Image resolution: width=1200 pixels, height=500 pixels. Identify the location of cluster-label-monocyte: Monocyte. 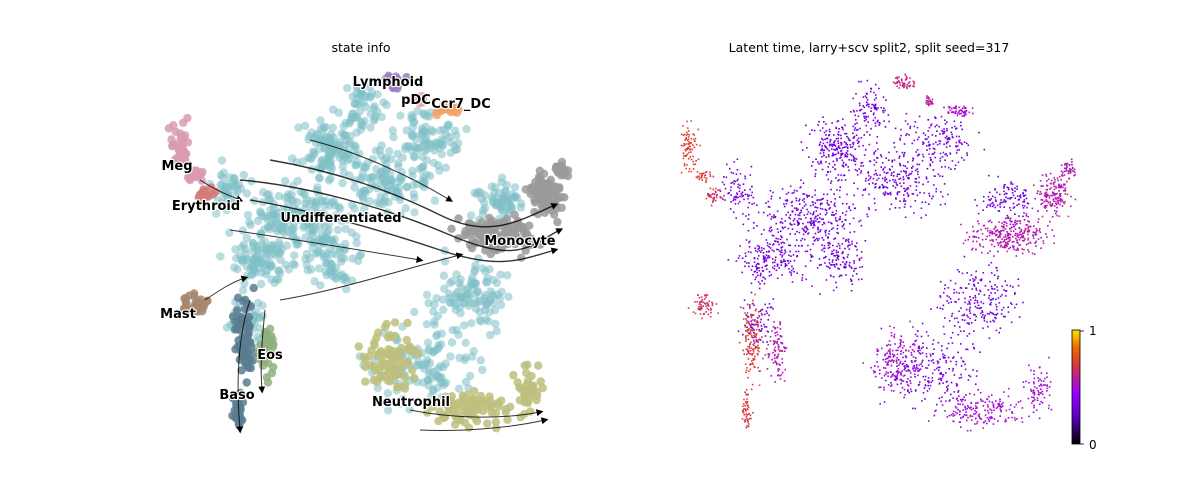
(519, 241).